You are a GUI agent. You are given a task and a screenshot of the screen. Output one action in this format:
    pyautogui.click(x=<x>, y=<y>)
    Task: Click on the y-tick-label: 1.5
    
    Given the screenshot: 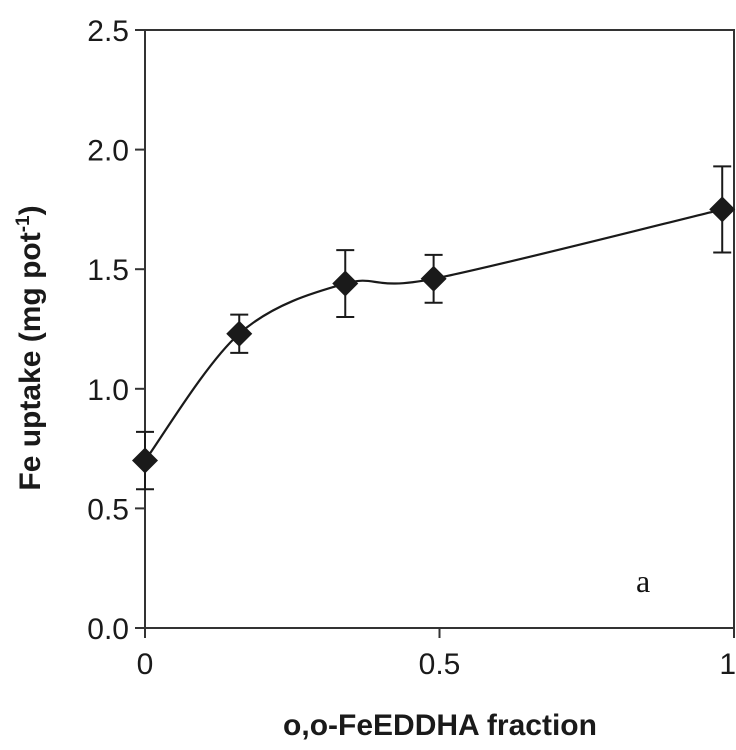 What is the action you would take?
    pyautogui.click(x=108, y=270)
    